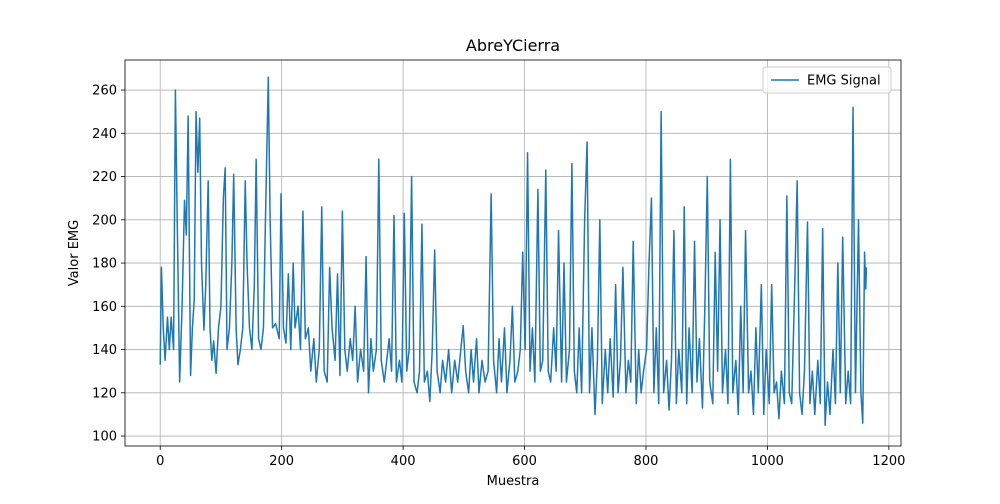  I want to click on legend: EMG Signal, so click(827, 80).